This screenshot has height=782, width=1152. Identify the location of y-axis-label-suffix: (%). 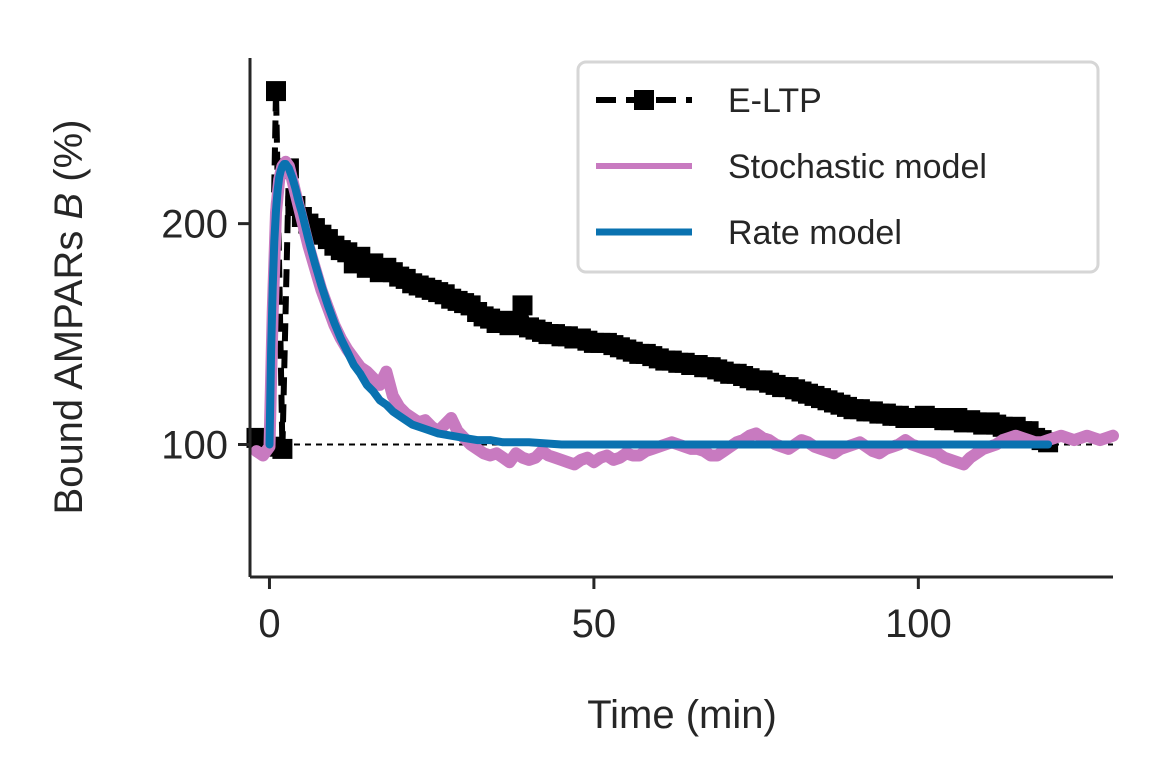
(69, 156).